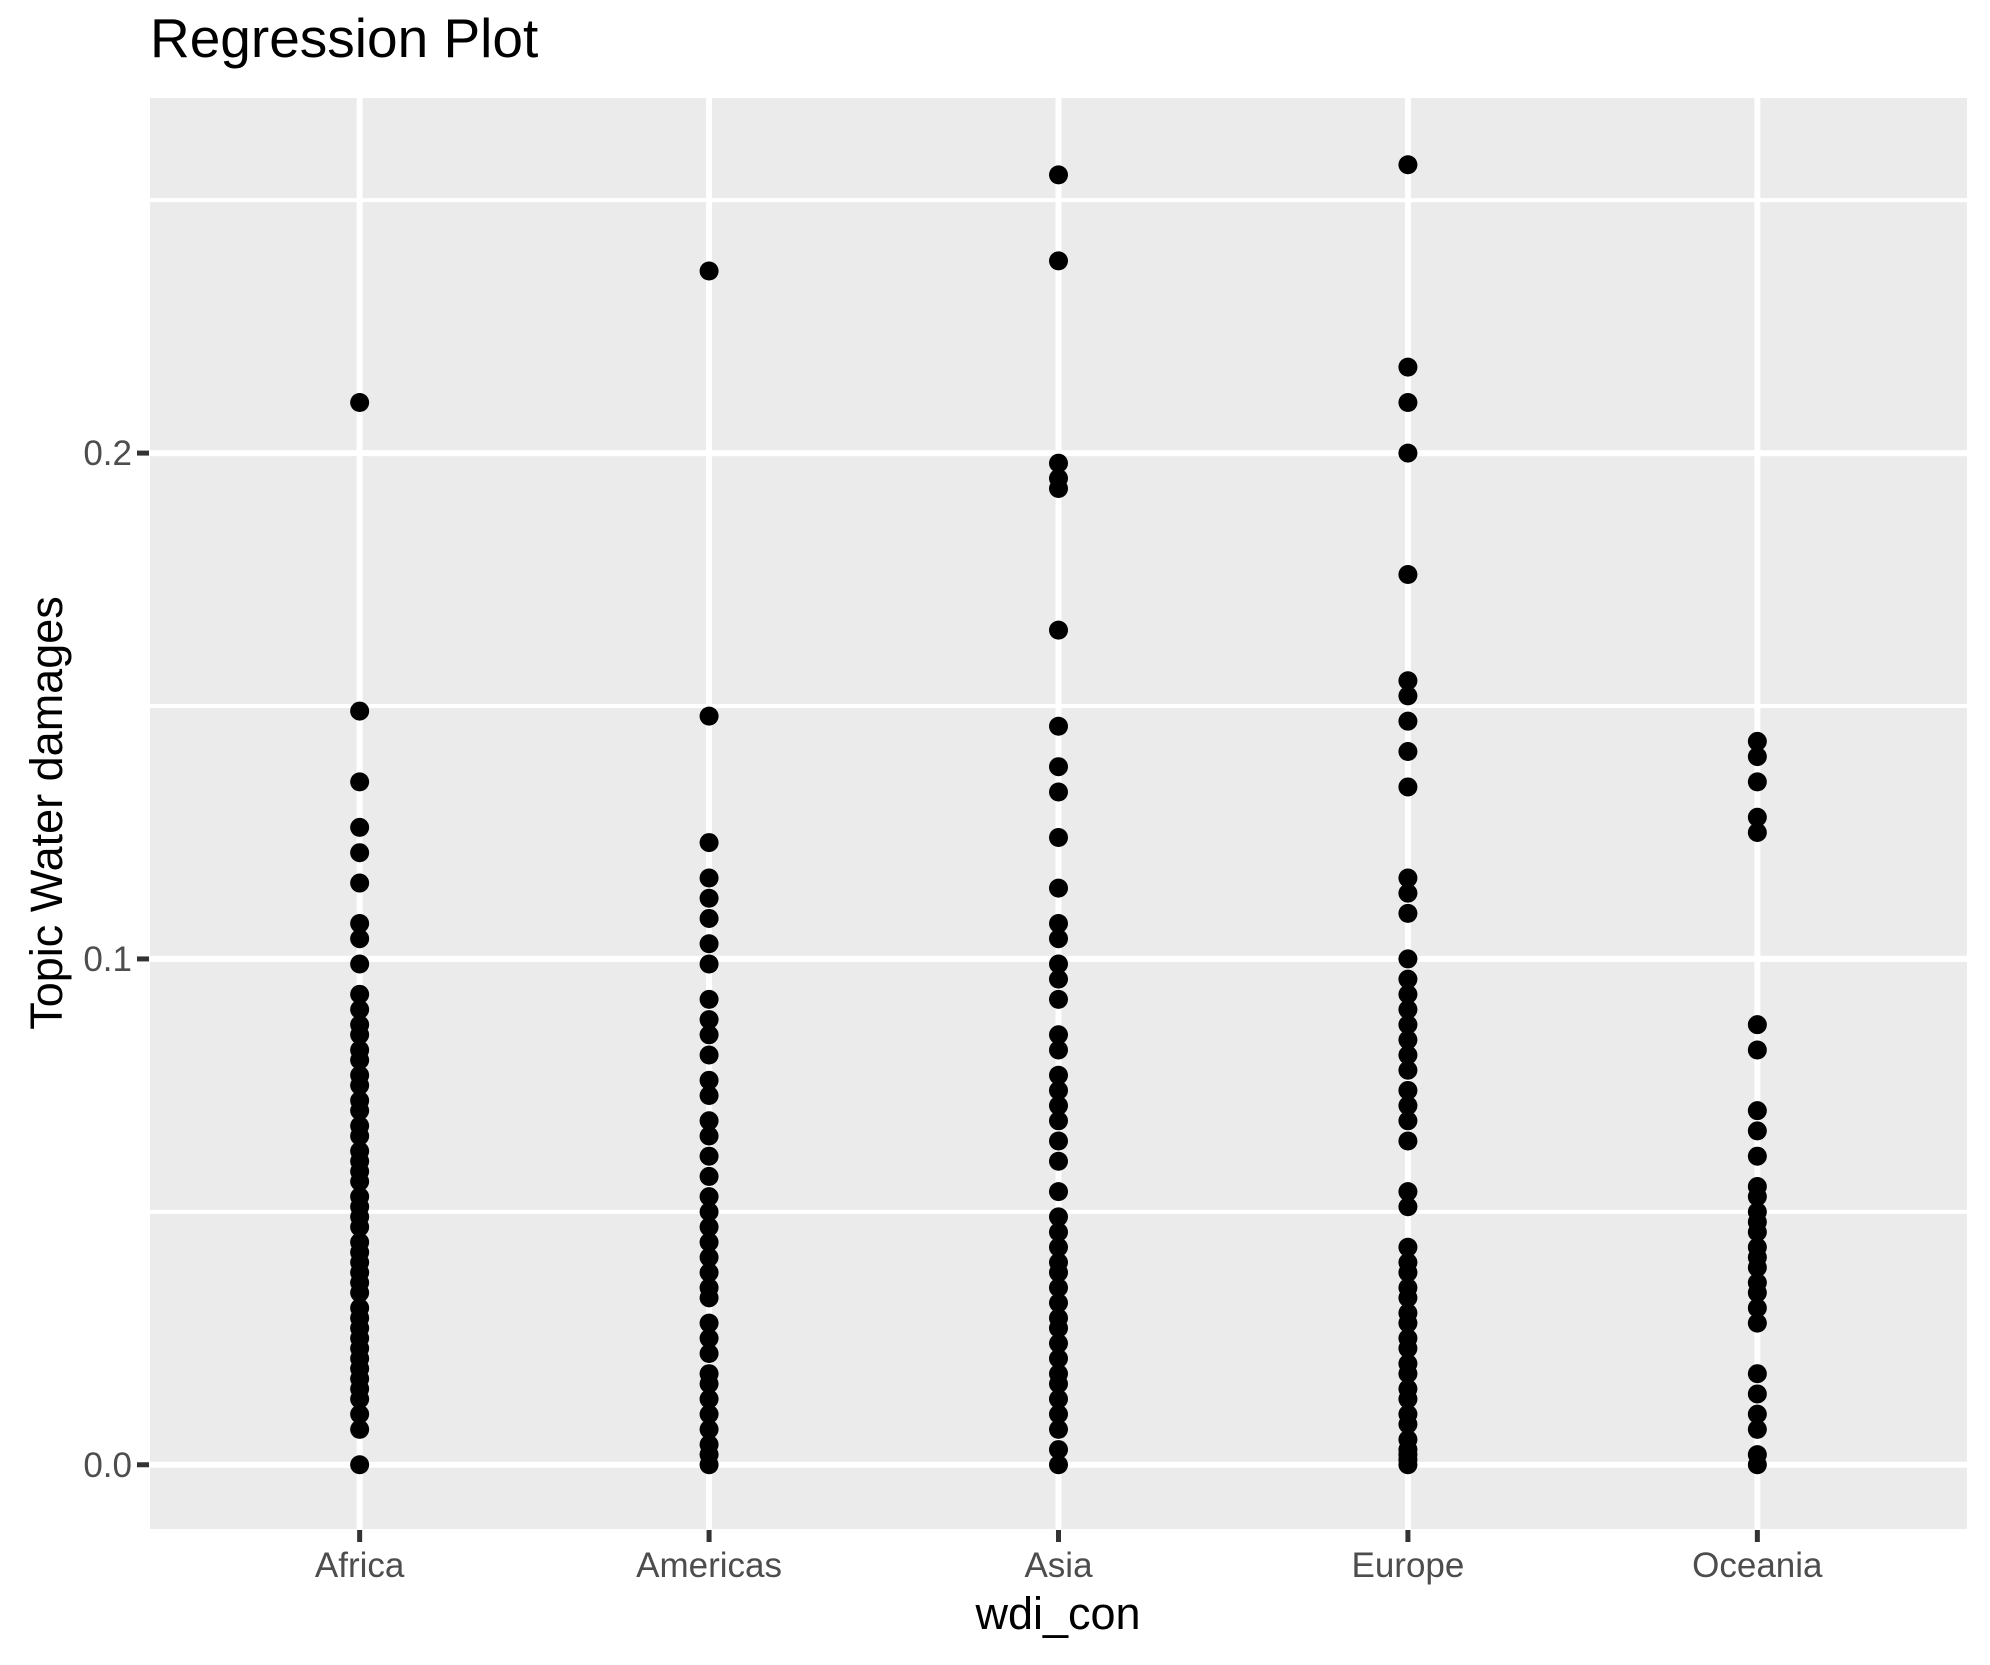 The height and width of the screenshot is (1665, 1990). What do you see at coordinates (359, 1565) in the screenshot?
I see `x-axis-tick-label: Africa` at bounding box center [359, 1565].